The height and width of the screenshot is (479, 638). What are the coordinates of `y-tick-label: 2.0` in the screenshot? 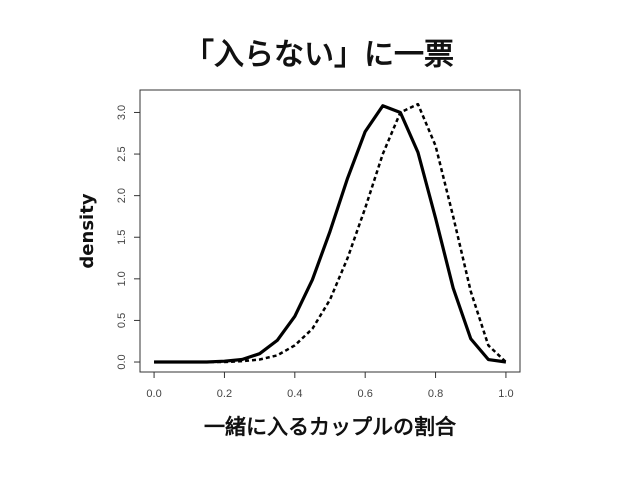 It's located at (122, 195).